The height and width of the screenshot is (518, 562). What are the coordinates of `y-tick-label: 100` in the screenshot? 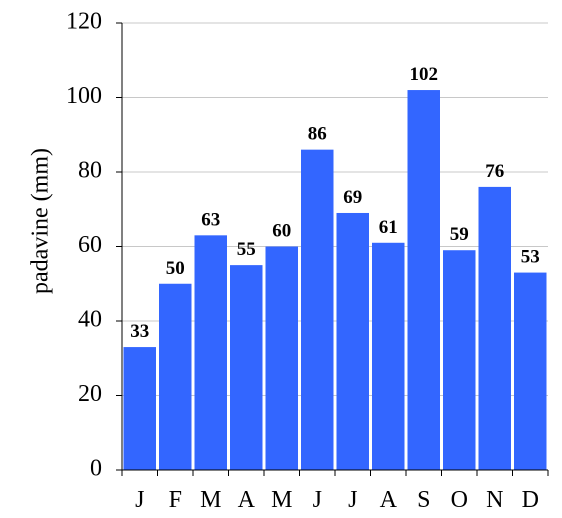 It's located at (84, 96).